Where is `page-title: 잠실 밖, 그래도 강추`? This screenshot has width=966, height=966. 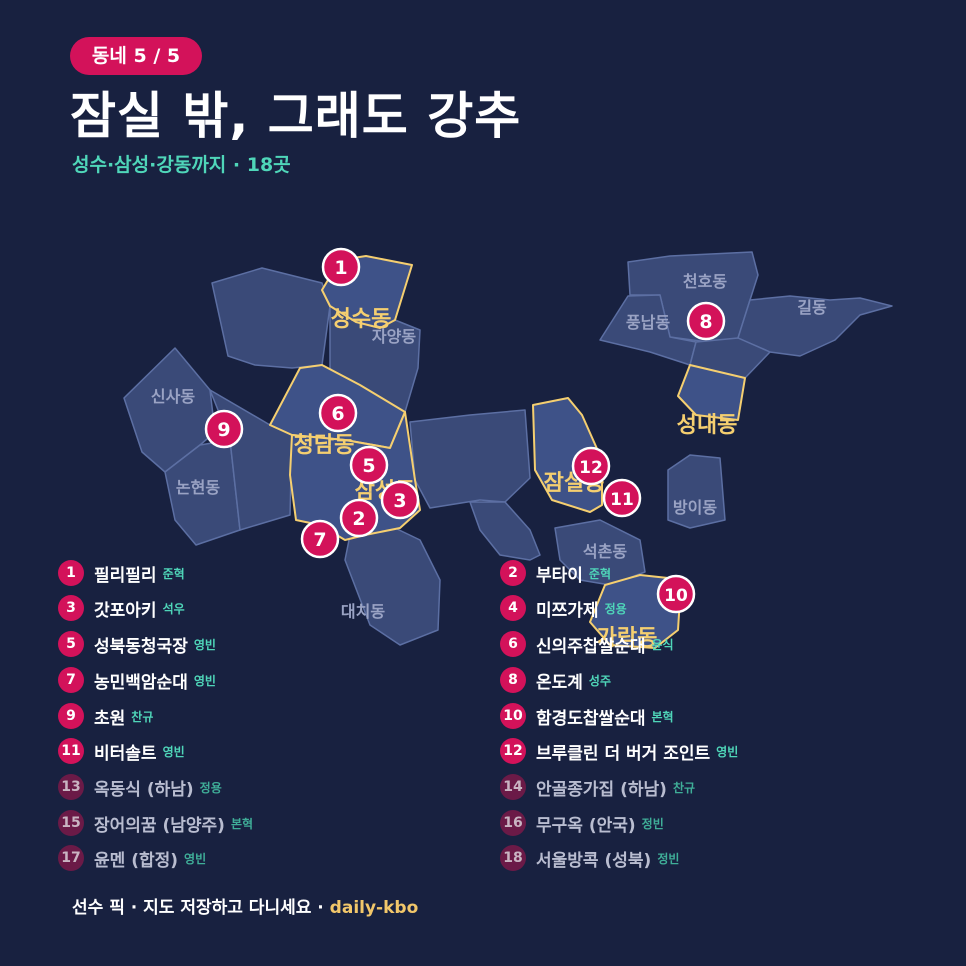
page-title: 잠실 밖, 그래도 강추 is located at coordinates (296, 116).